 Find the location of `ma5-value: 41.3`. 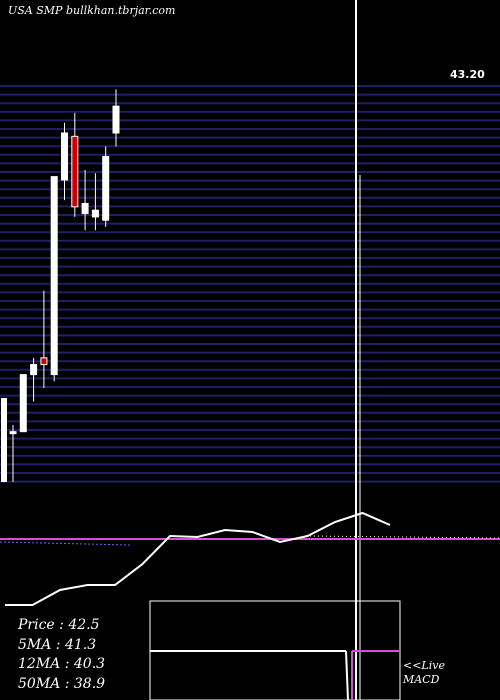

ma5-value: 41.3 is located at coordinates (80, 644).